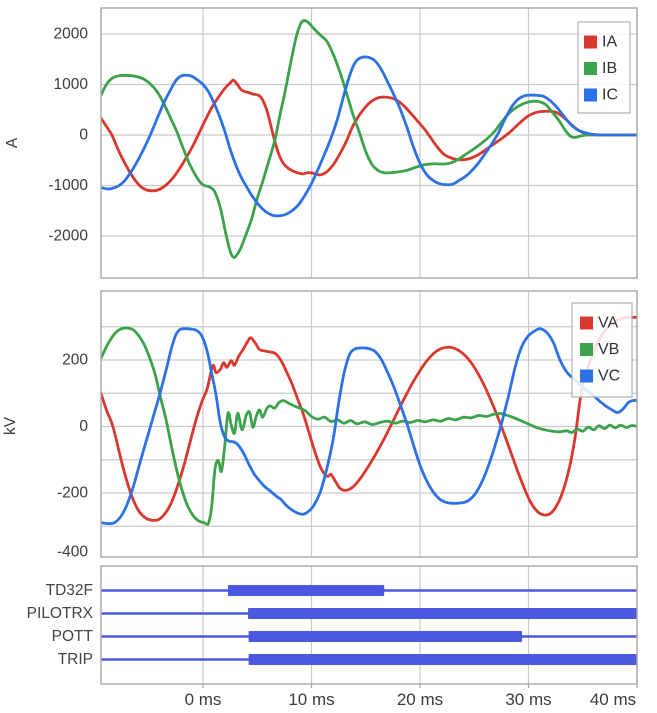 The width and height of the screenshot is (657, 713). Describe the element at coordinates (610, 95) in the screenshot. I see `legend-label-IC: IC` at that location.